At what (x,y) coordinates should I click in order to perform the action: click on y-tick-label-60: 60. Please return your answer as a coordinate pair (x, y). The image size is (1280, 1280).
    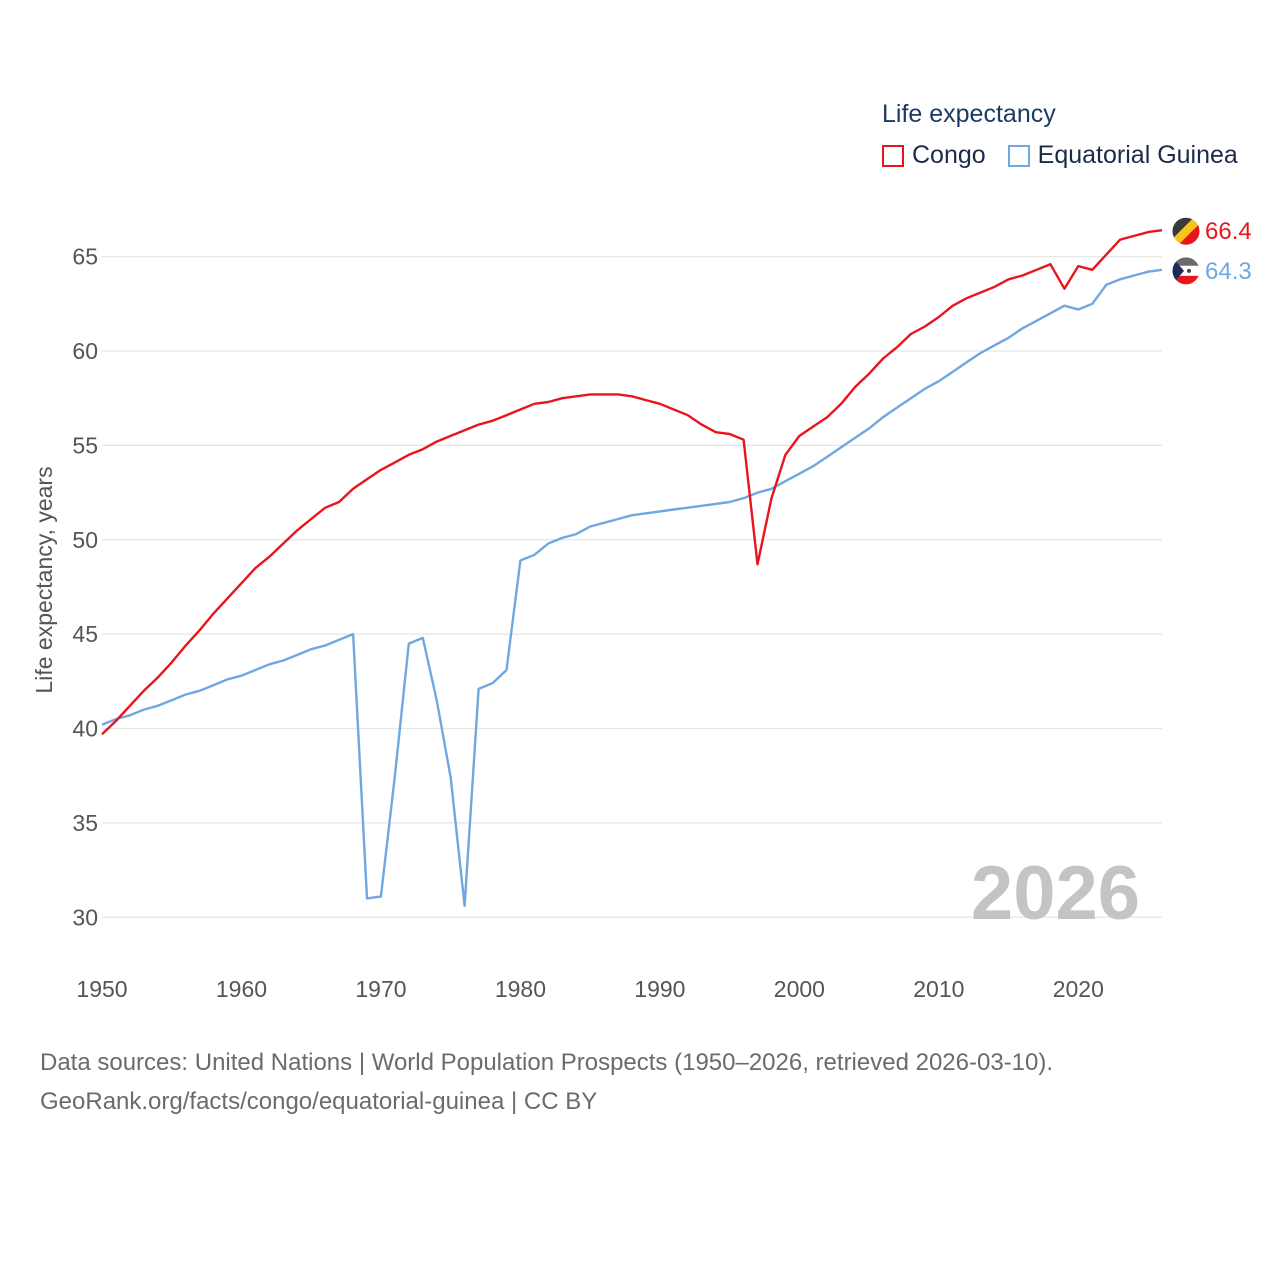
    Looking at the image, I should click on (85, 351).